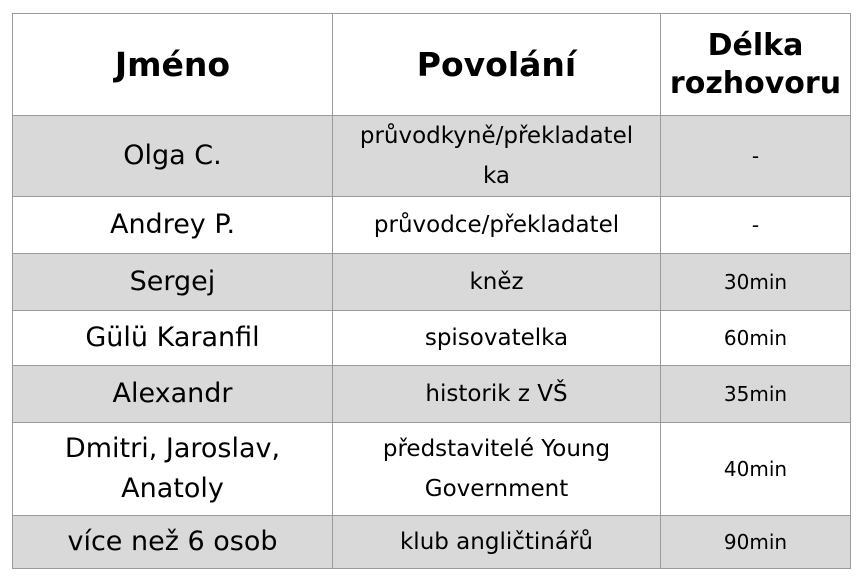 Image resolution: width=863 pixels, height=582 pixels. What do you see at coordinates (496, 225) in the screenshot?
I see `cell-occupation: průvodce/překladatel` at bounding box center [496, 225].